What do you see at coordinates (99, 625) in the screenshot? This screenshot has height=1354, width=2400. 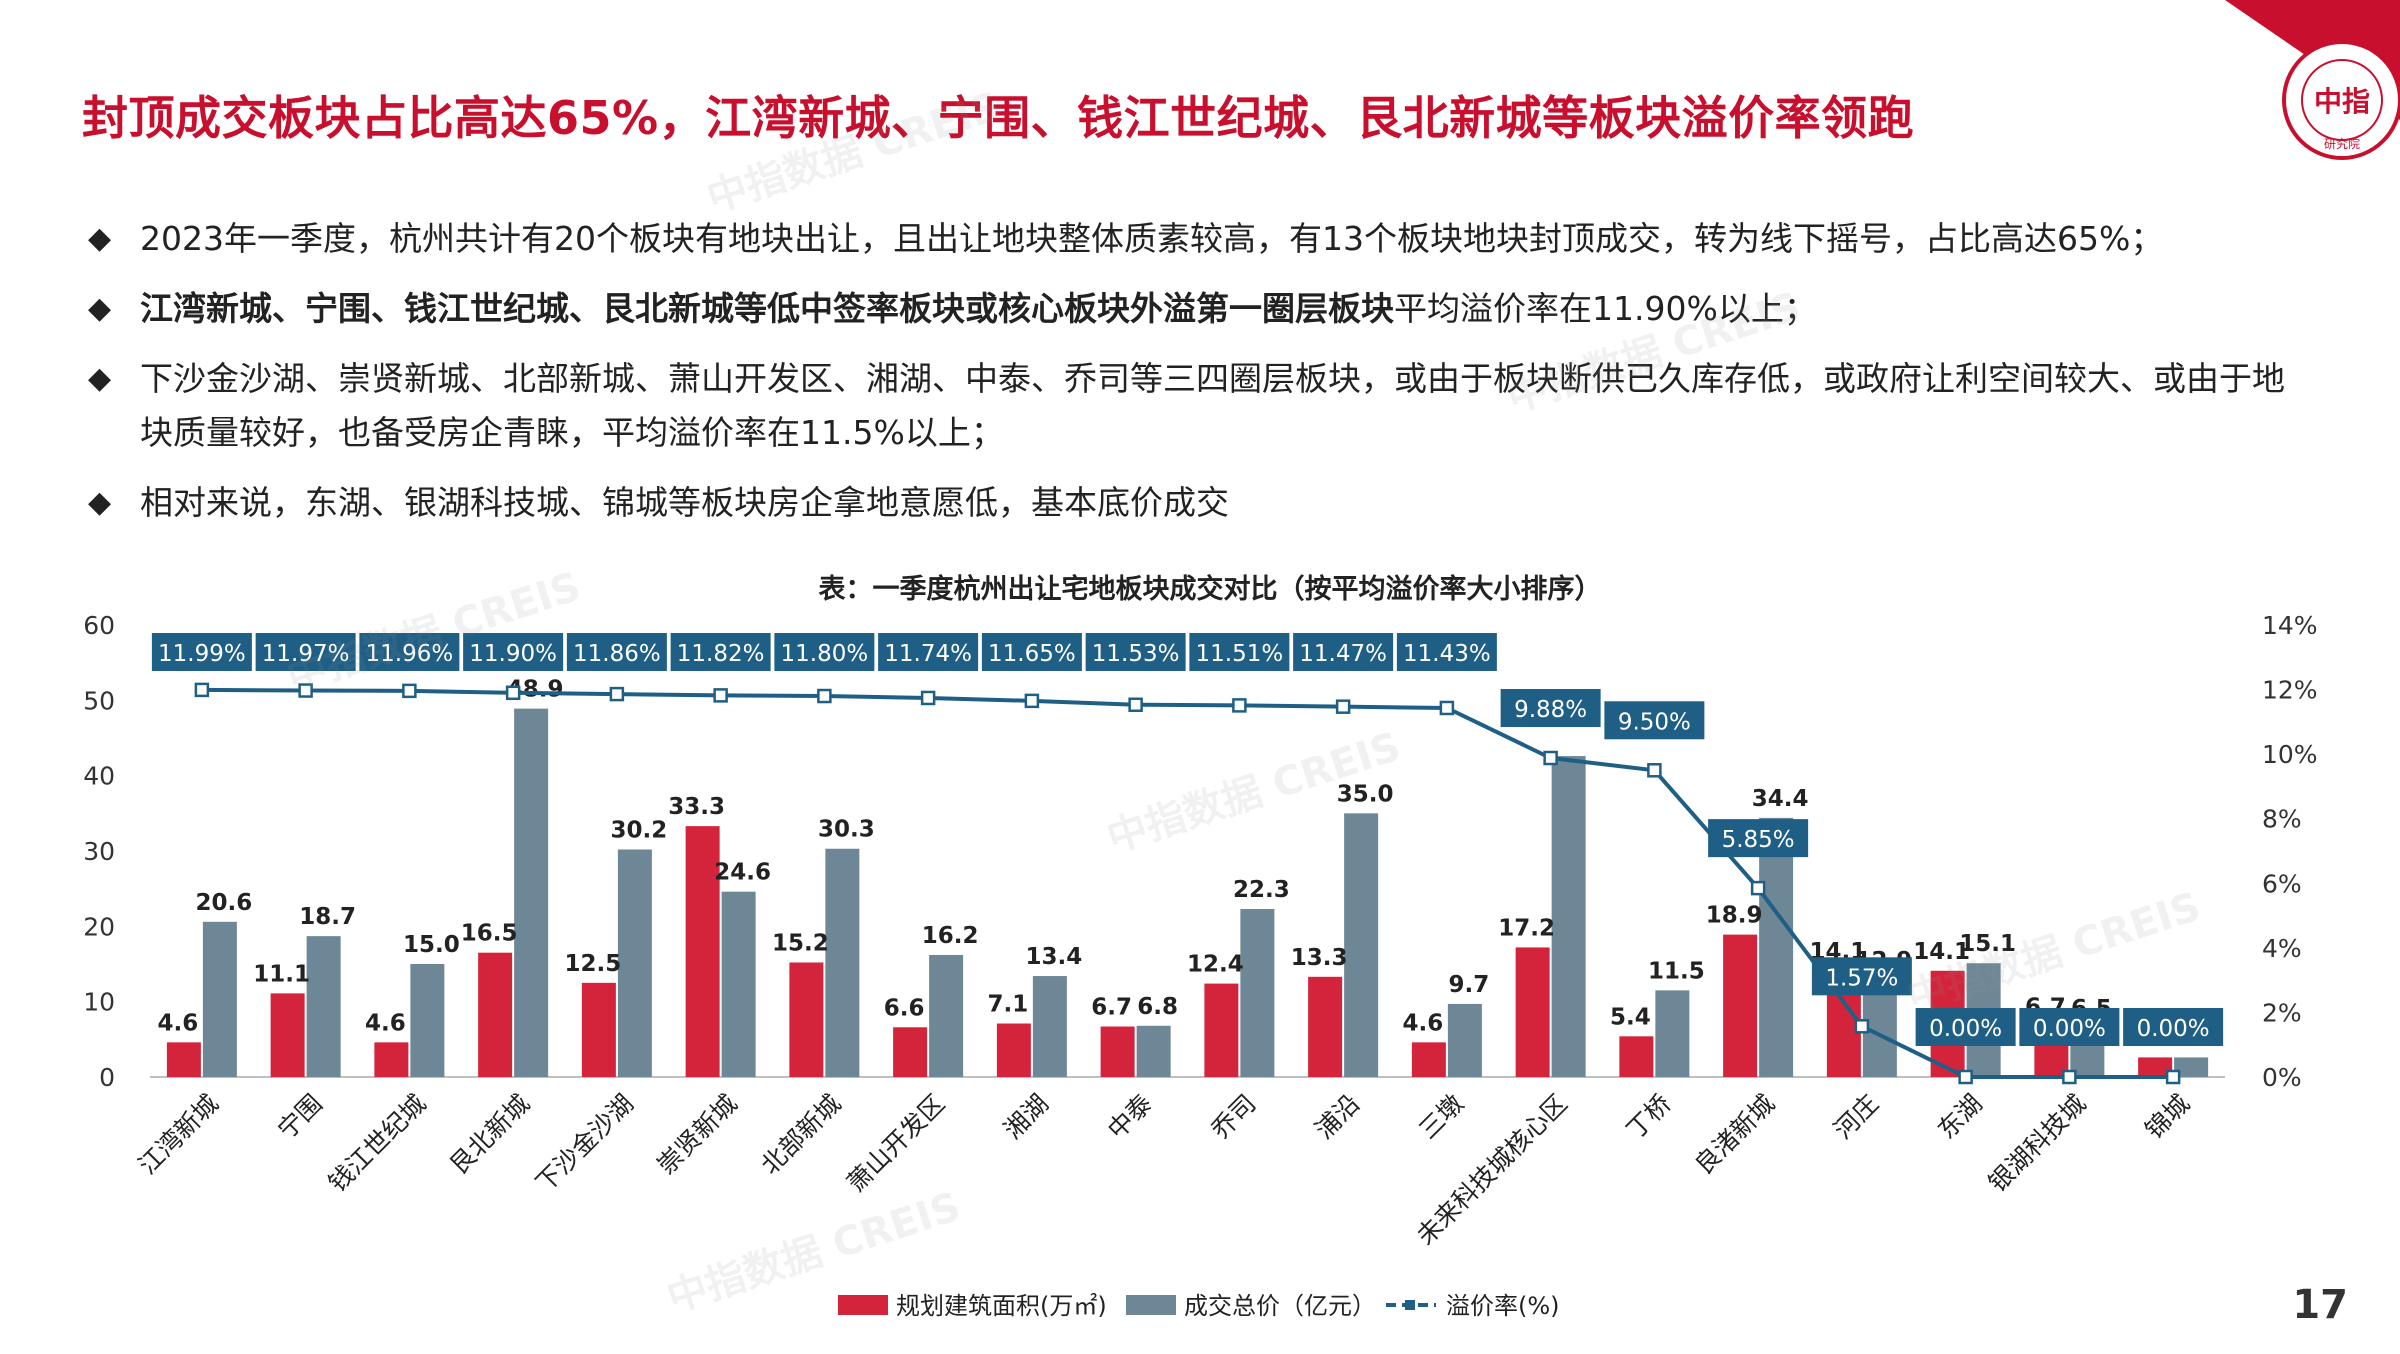 I see `y-axis-left-tick-label: 60` at bounding box center [99, 625].